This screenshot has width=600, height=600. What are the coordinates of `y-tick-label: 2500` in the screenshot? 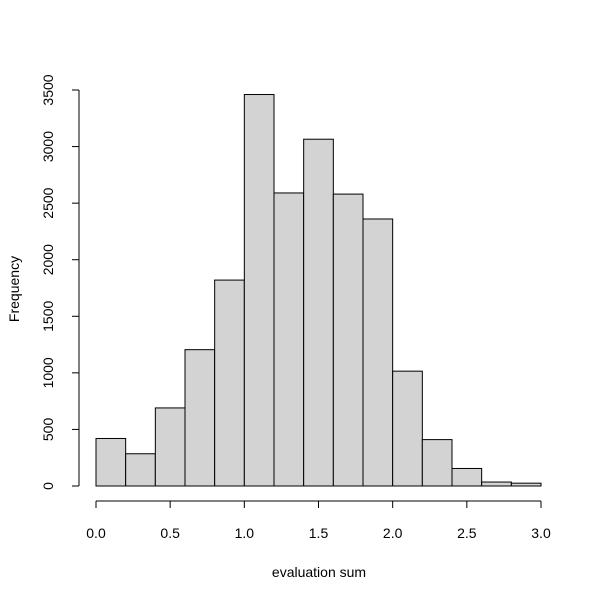 It's located at (48, 202).